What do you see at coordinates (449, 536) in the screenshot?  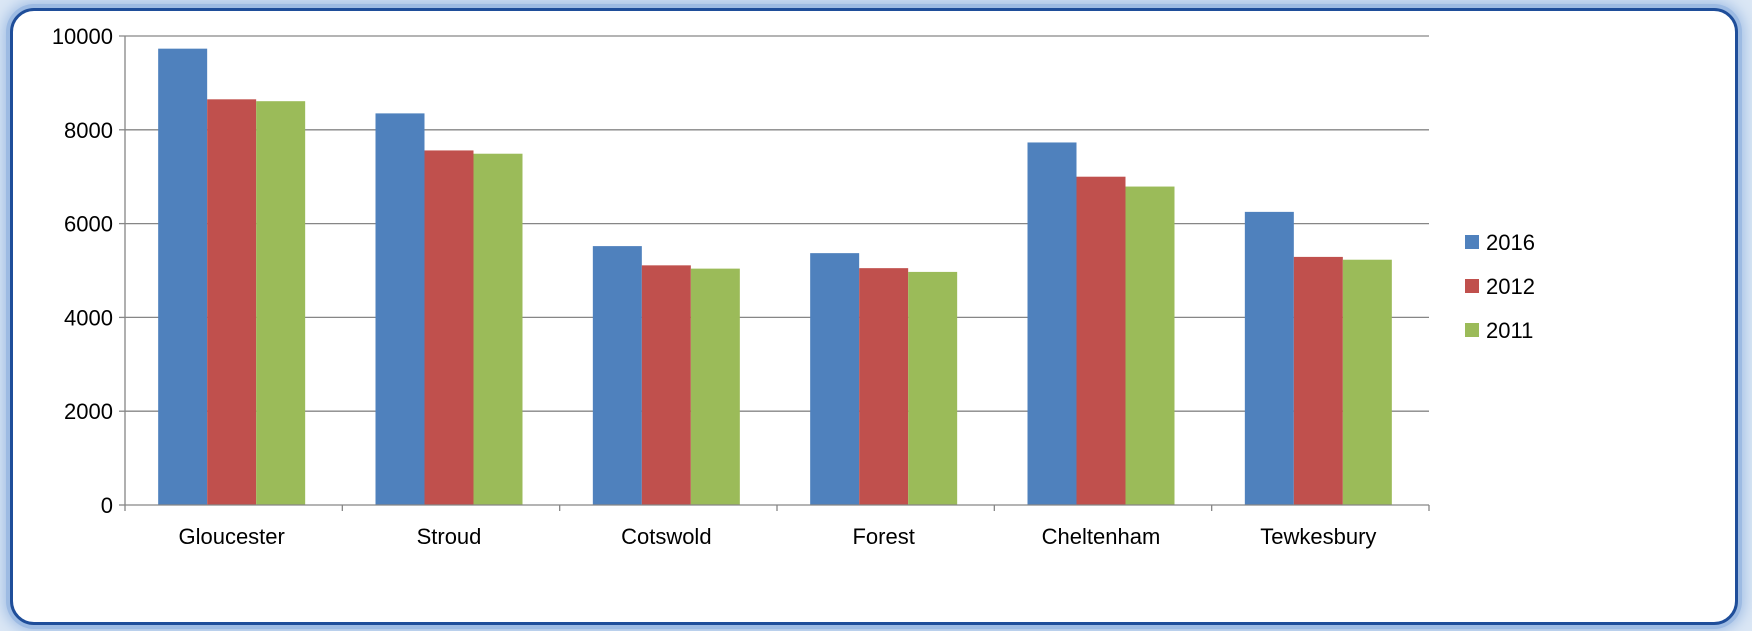 I see `x-category-label: Stroud` at bounding box center [449, 536].